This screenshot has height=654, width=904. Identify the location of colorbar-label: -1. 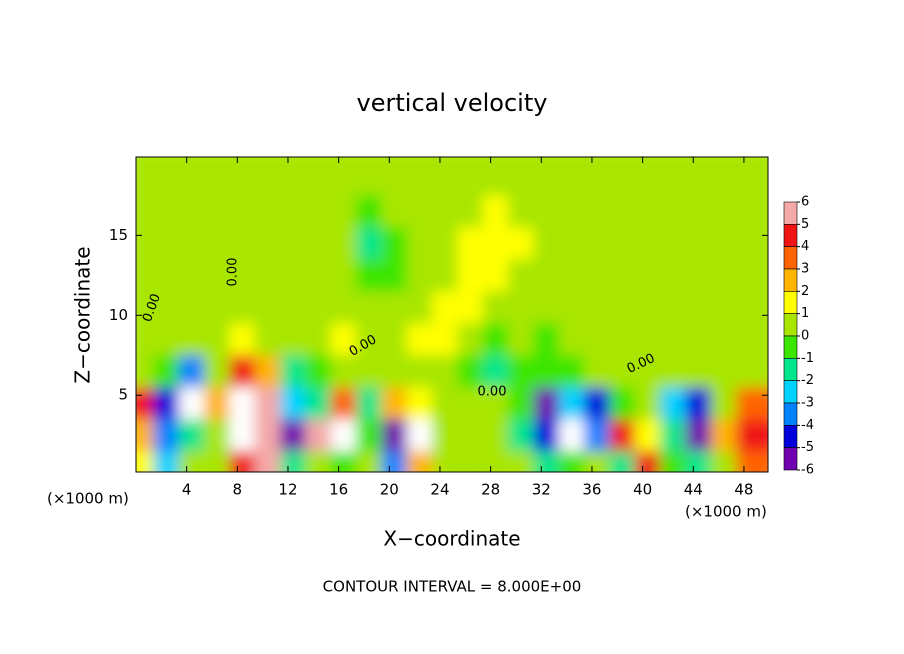
(807, 358).